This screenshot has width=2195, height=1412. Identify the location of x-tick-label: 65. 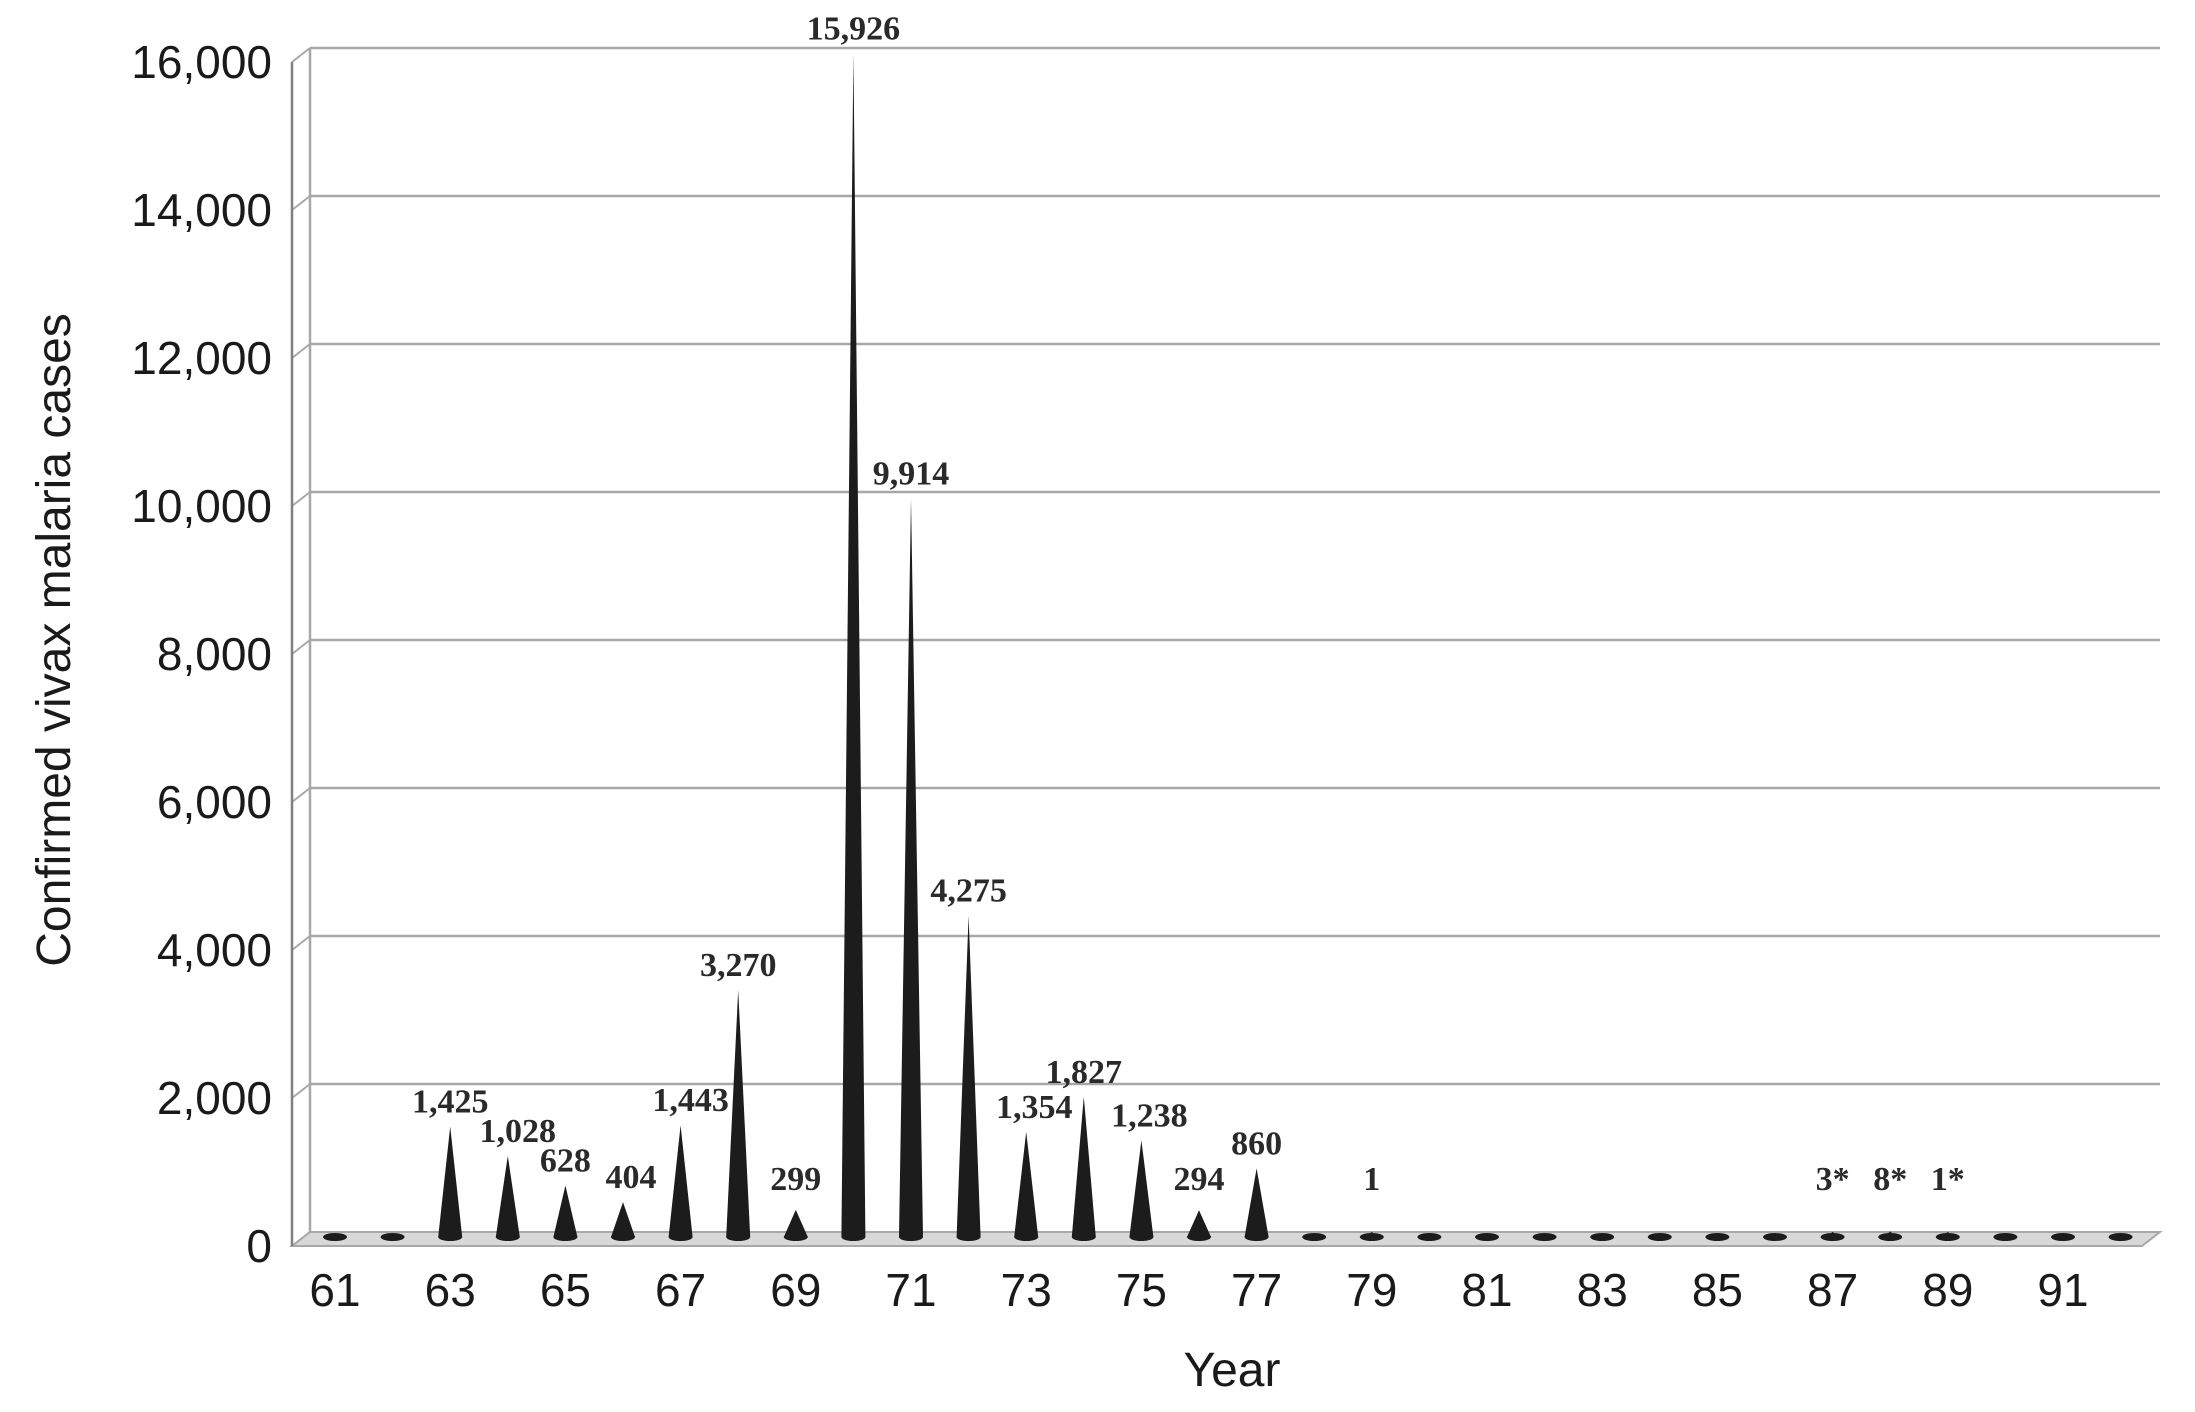
(565, 1290).